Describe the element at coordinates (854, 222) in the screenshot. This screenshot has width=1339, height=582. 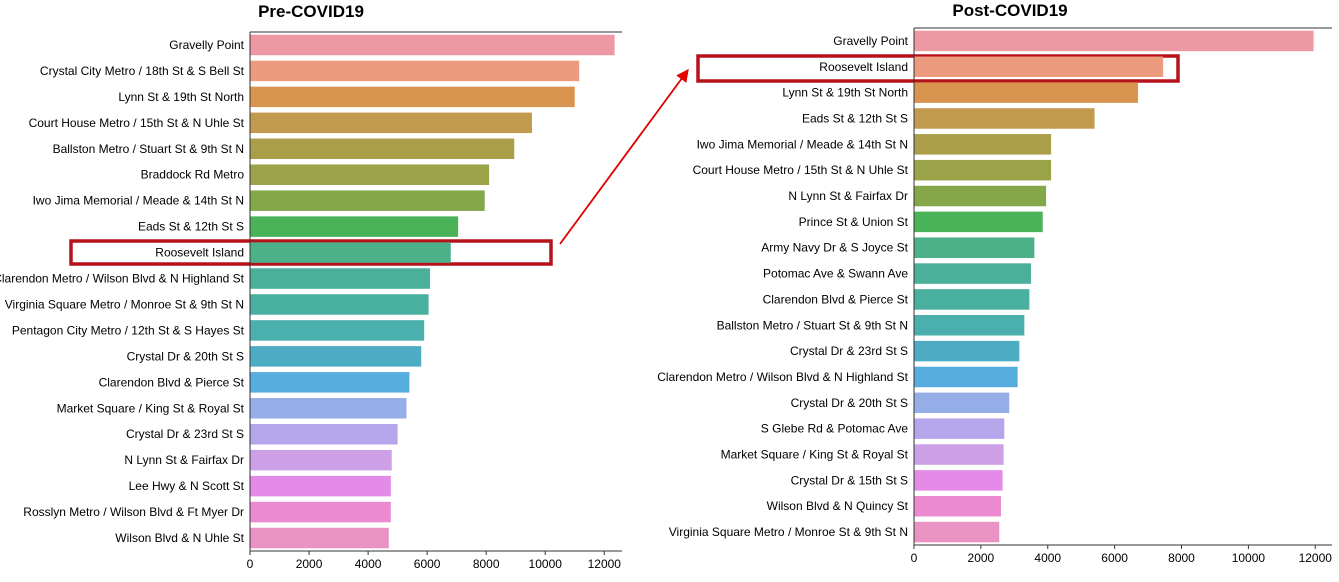
I see `category-label: Prince St & Union St` at that location.